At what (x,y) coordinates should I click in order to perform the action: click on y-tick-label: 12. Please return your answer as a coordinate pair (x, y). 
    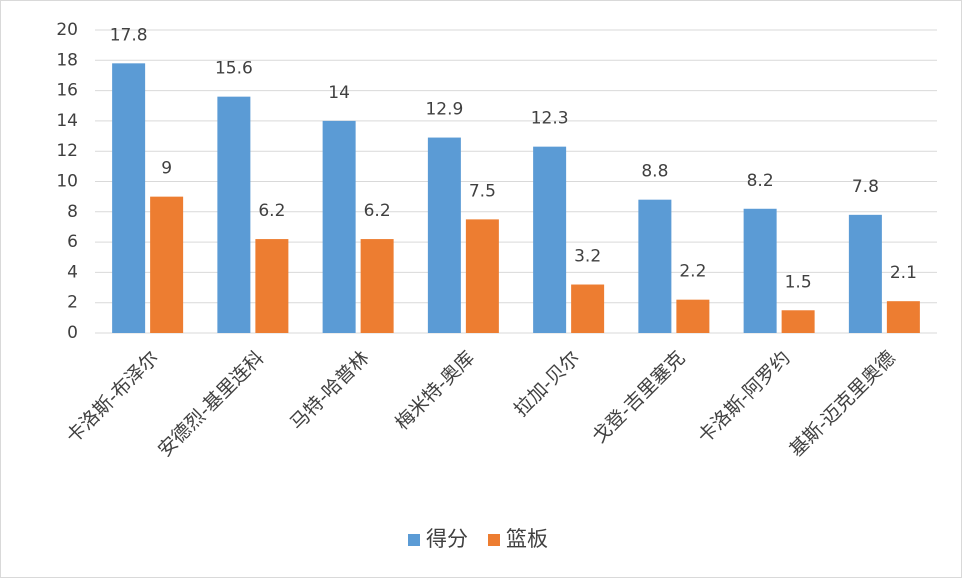
    Looking at the image, I should click on (67, 151).